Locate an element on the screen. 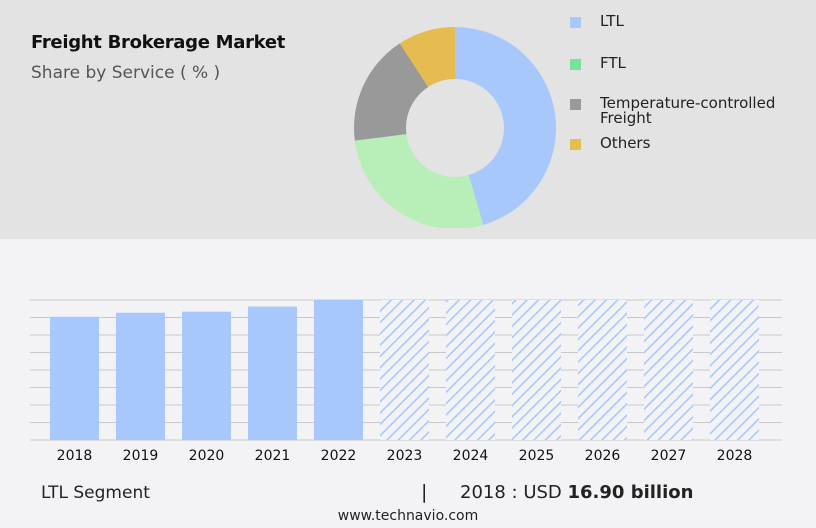  x-tick-label: 2024 is located at coordinates (471, 456).